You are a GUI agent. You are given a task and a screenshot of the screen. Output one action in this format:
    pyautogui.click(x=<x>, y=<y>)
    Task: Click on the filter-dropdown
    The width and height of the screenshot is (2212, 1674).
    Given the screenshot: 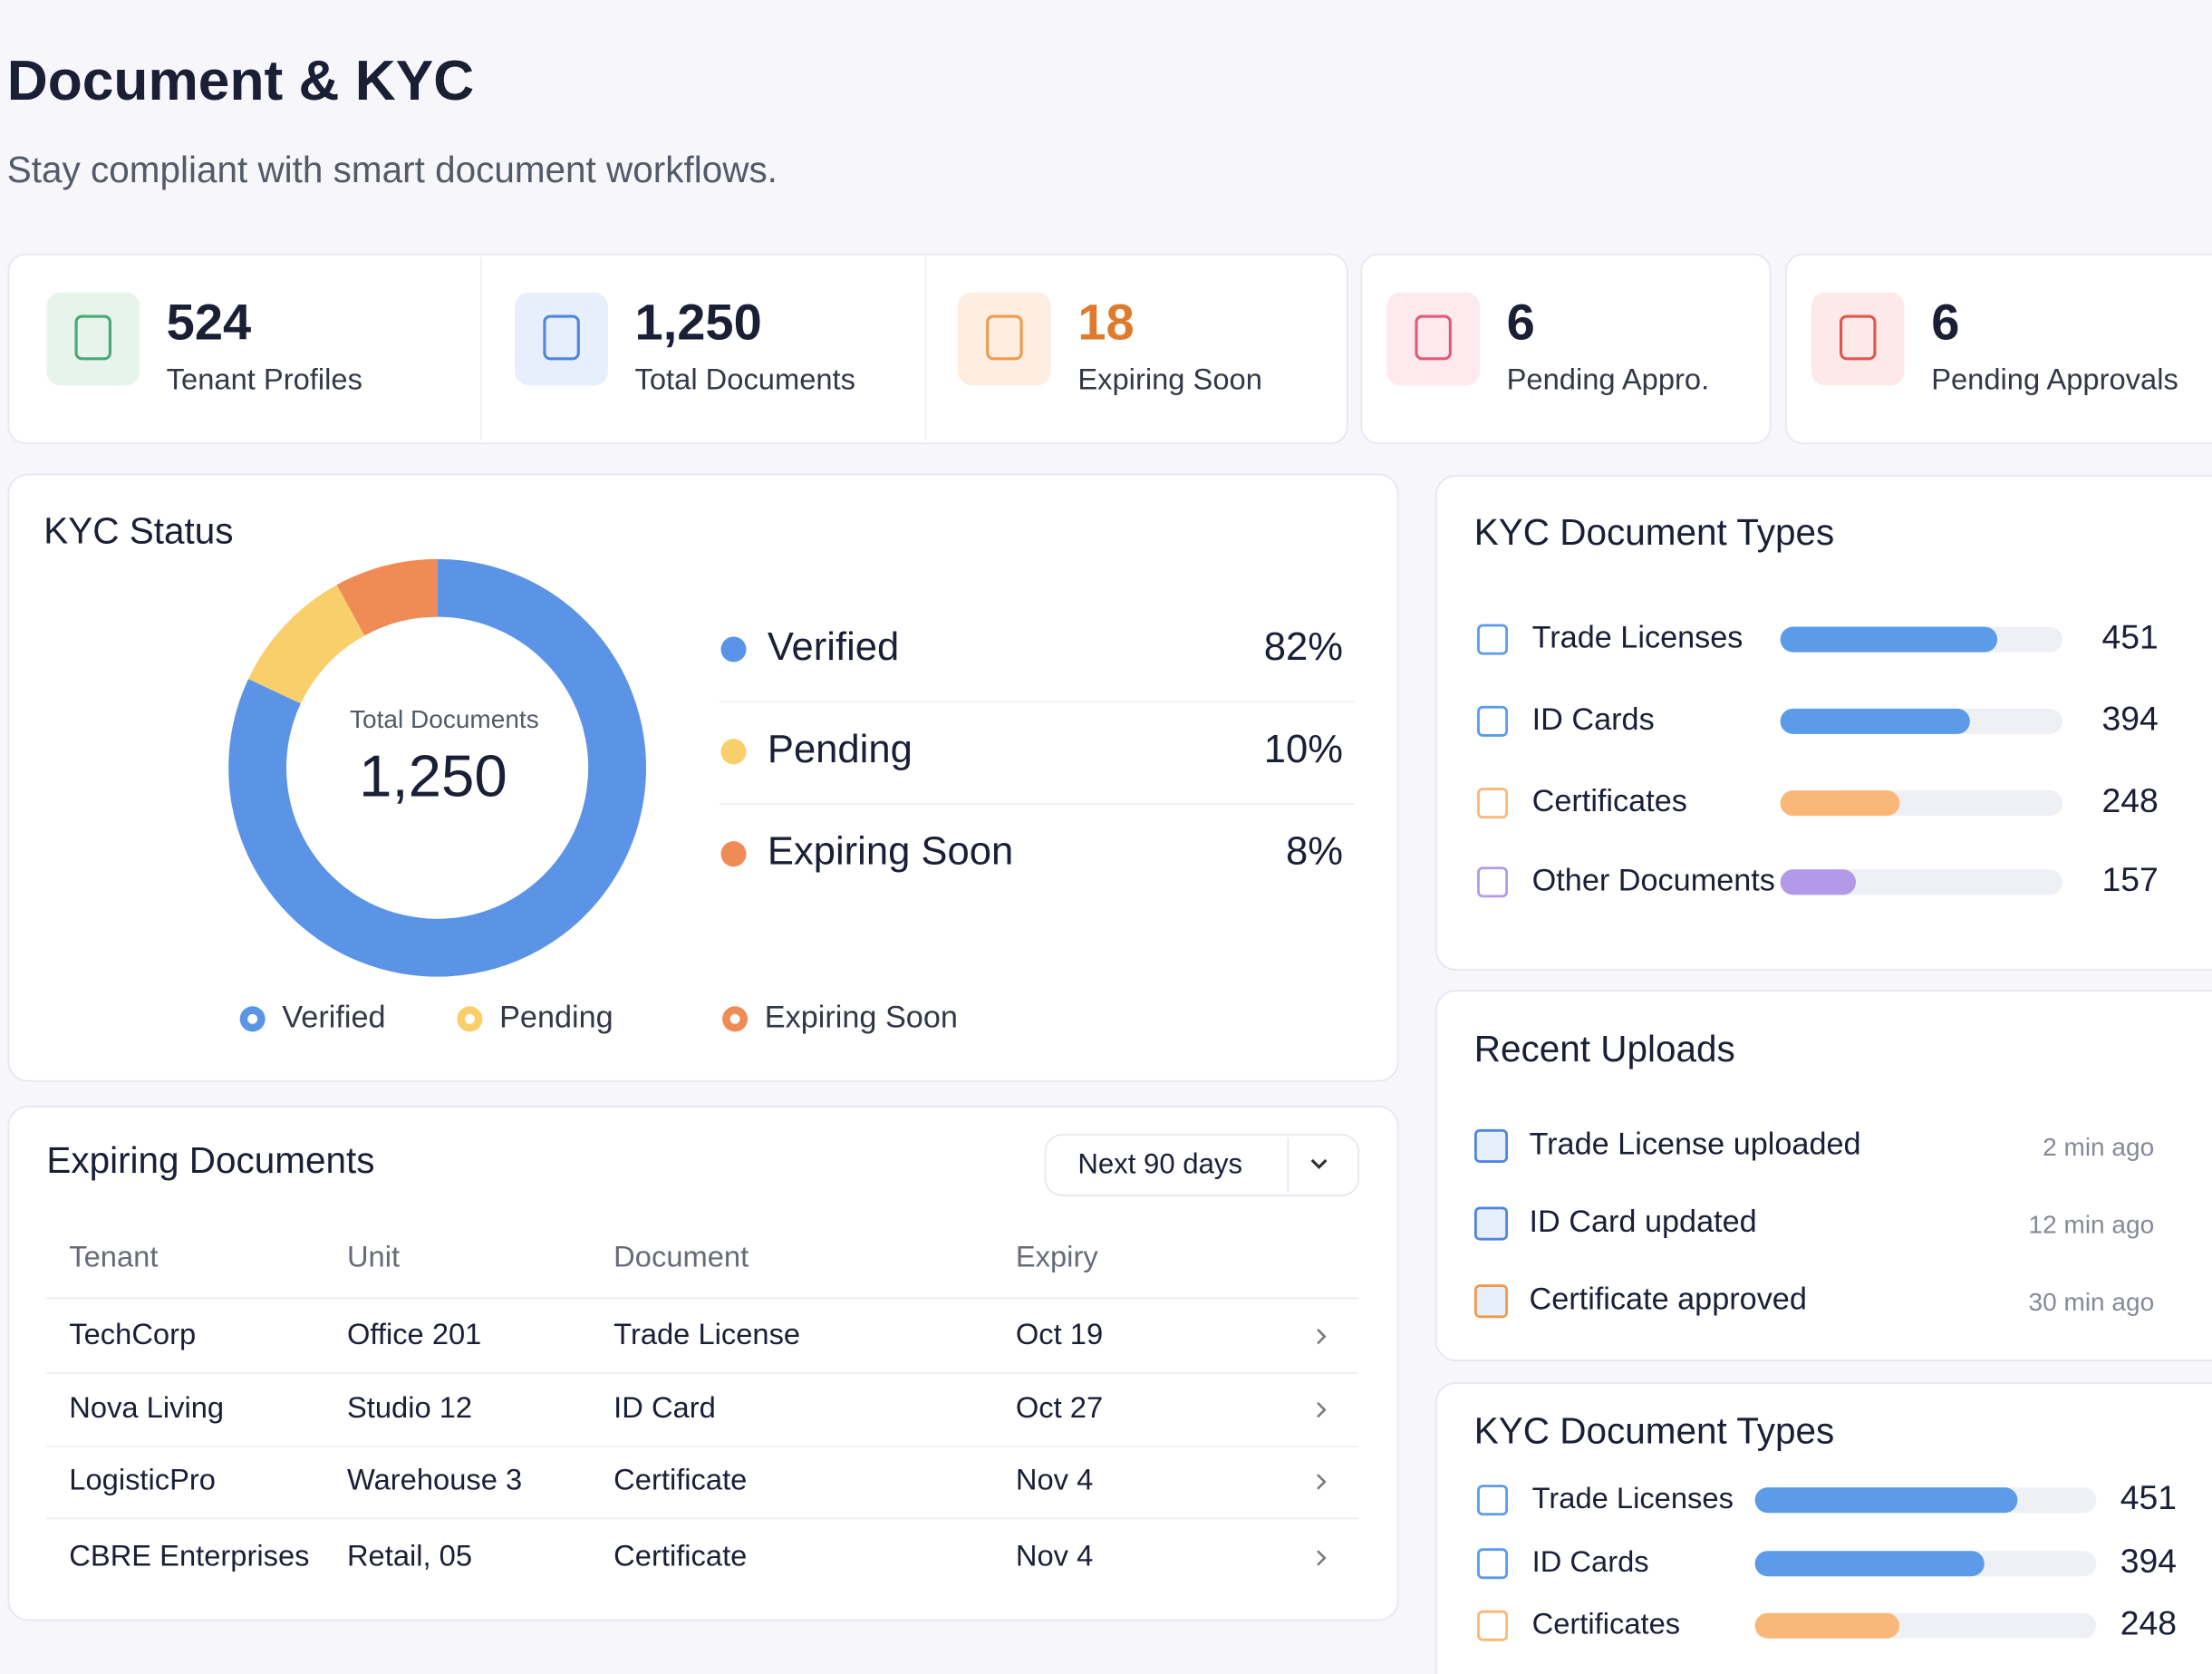 What is the action you would take?
    pyautogui.click(x=1201, y=1165)
    